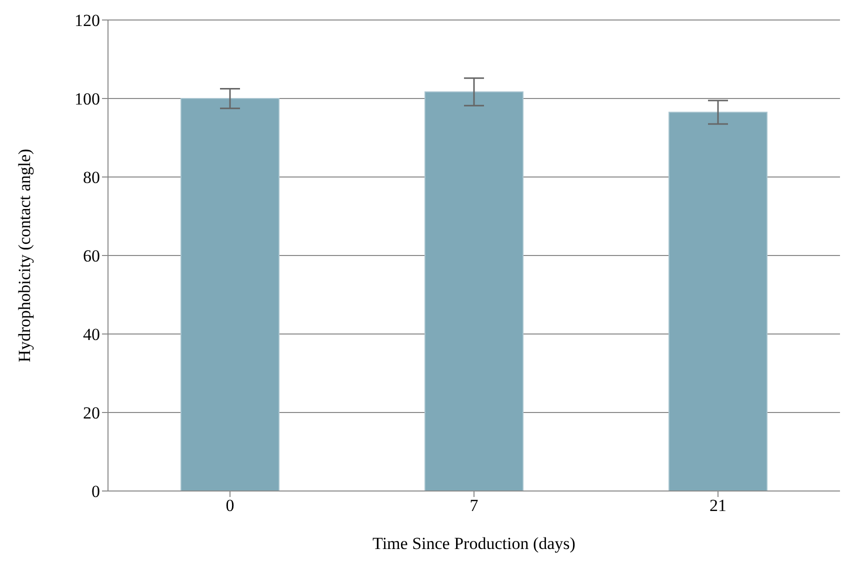  What do you see at coordinates (96, 492) in the screenshot?
I see `y-tick-label: 0` at bounding box center [96, 492].